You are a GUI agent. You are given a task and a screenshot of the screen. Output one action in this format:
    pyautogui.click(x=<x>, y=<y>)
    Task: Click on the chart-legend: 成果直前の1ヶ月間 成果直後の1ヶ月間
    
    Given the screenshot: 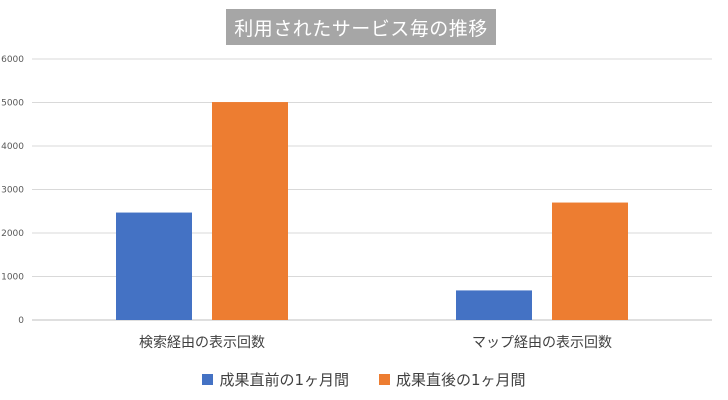 What is the action you would take?
    pyautogui.click(x=364, y=379)
    